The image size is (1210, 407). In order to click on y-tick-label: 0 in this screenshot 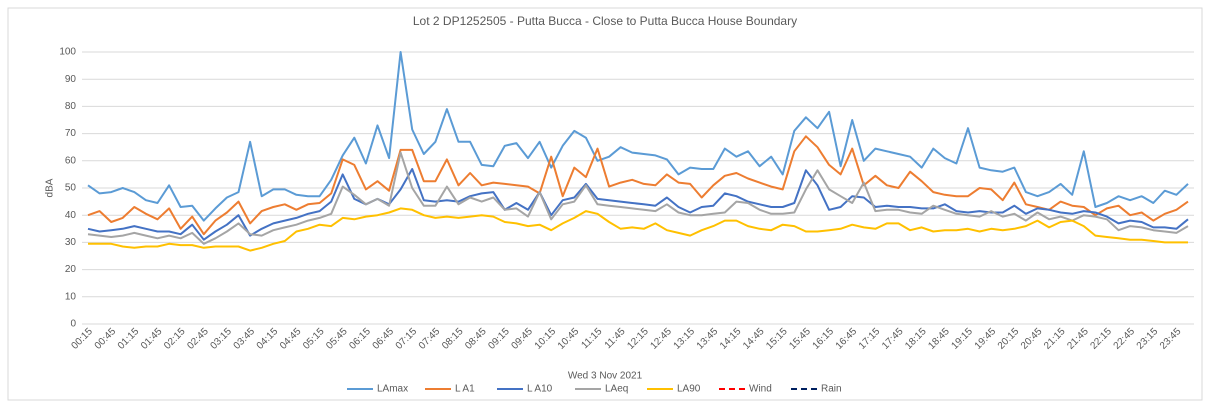, I will do `click(73, 324)`.